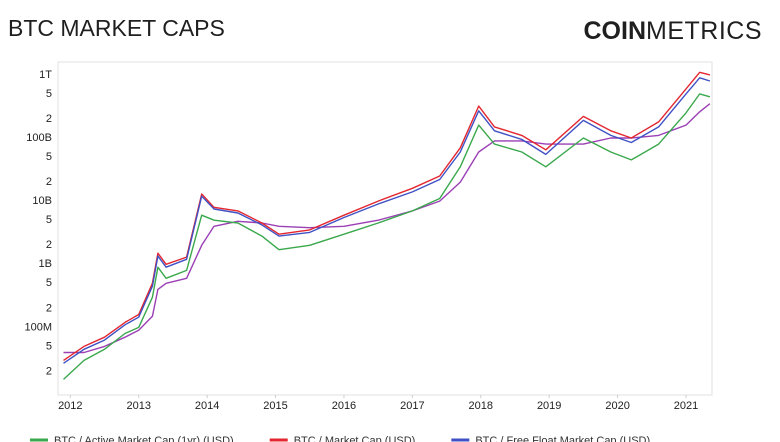 The width and height of the screenshot is (780, 442). Describe the element at coordinates (412, 406) in the screenshot. I see `x-tick-label: 2017` at that location.